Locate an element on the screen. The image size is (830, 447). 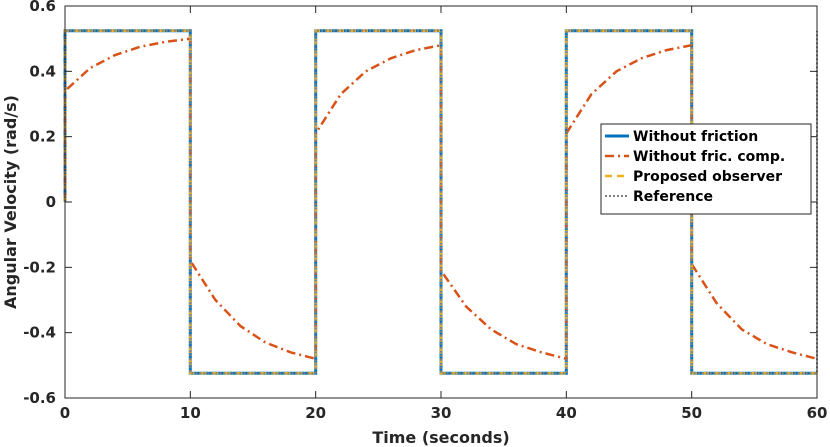
y-tick-label: 0.6 is located at coordinates (42, 7).